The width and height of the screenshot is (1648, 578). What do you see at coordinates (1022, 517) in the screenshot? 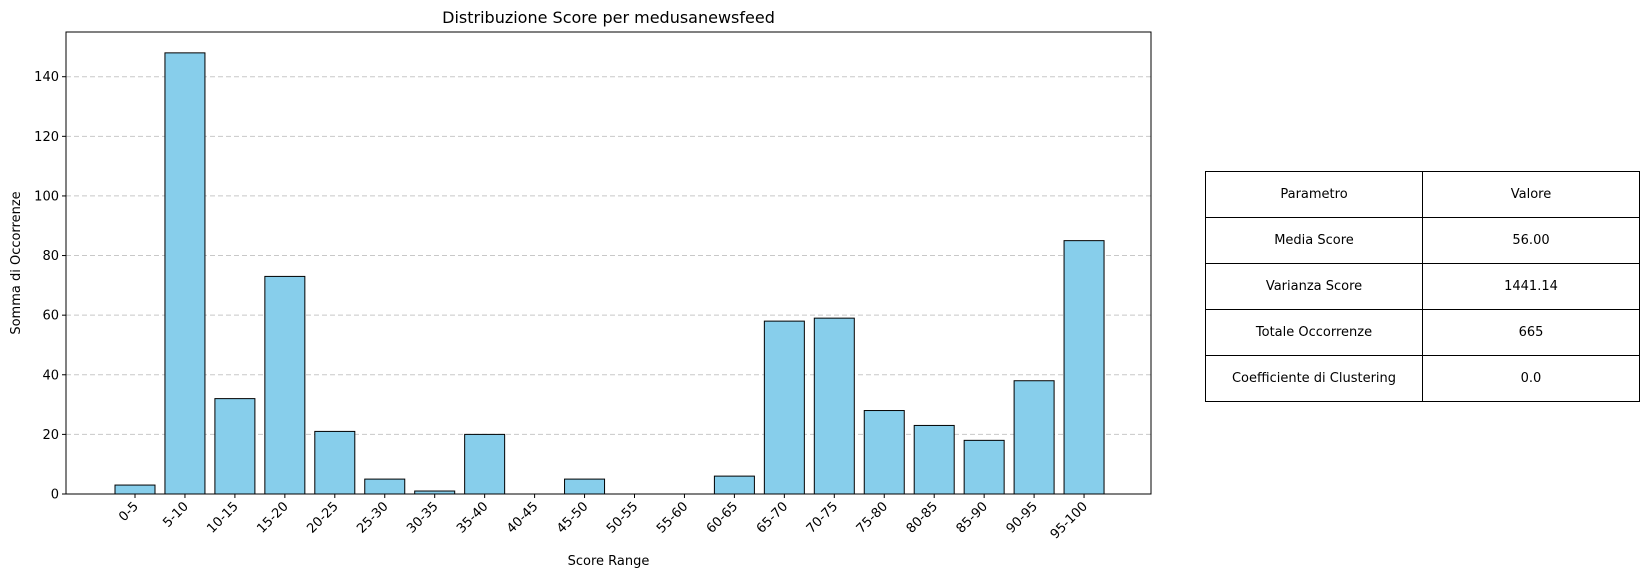
I see `x-tick-label: 90-95` at bounding box center [1022, 517].